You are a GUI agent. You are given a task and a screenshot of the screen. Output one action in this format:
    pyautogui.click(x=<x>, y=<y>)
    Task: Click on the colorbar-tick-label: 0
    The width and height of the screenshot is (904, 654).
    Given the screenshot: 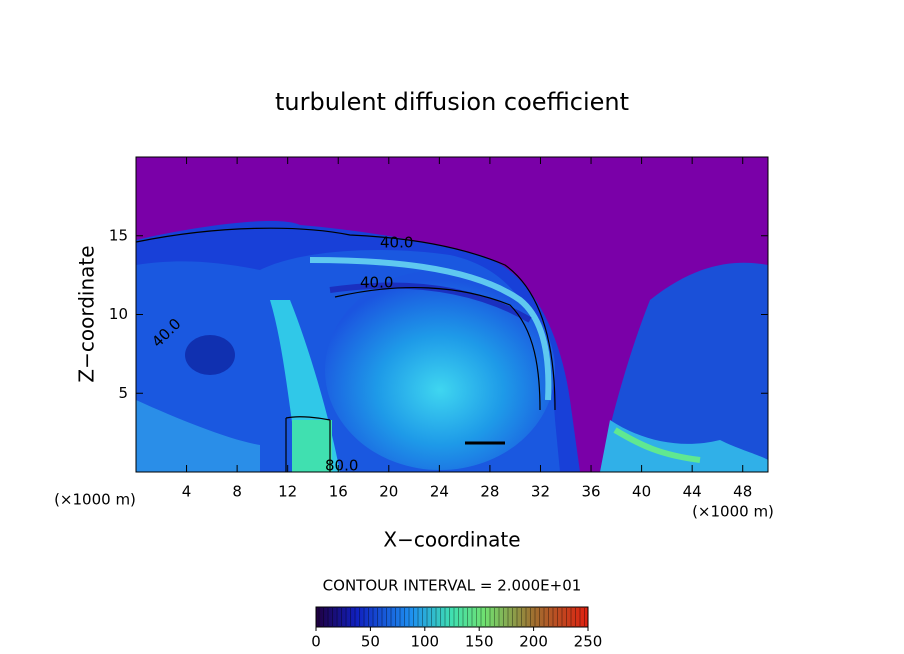 What is the action you would take?
    pyautogui.click(x=316, y=642)
    